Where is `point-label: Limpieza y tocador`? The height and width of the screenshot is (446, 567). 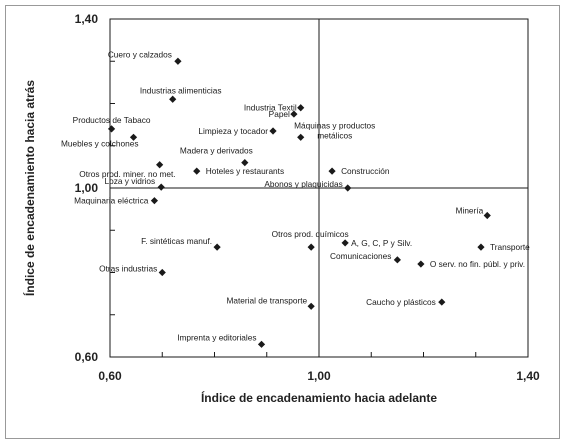
point-label: Limpieza y tocador is located at coordinates (233, 131).